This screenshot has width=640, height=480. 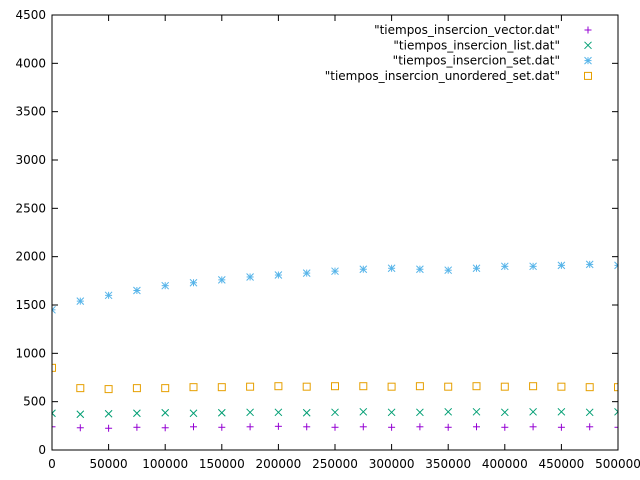 What do you see at coordinates (34, 402) in the screenshot?
I see `y-tick-label: 500` at bounding box center [34, 402].